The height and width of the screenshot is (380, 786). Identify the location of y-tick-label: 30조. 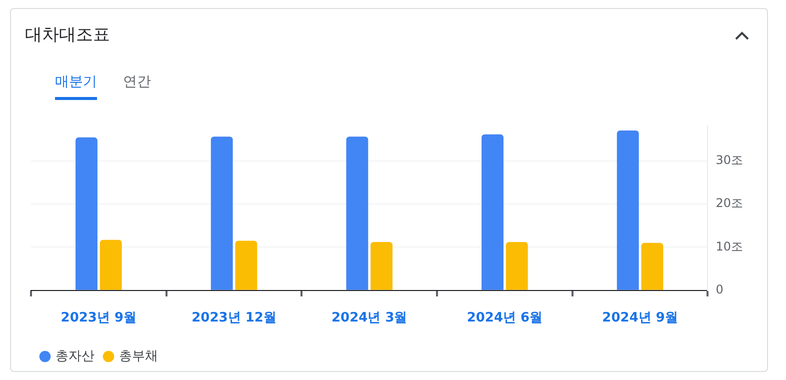
(730, 159).